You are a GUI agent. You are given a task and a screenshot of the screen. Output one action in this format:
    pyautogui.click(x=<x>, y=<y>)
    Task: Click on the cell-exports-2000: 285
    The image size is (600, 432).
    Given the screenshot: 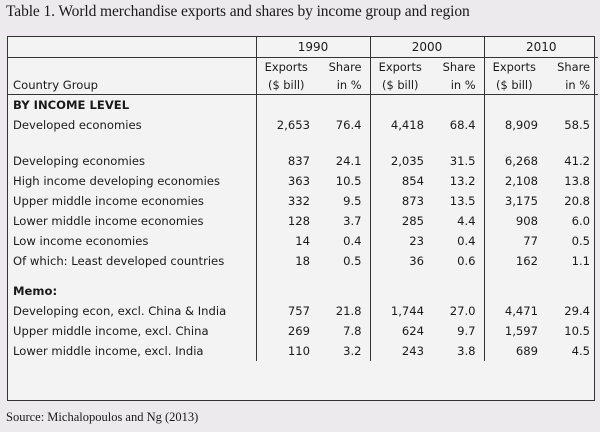 What is the action you would take?
    pyautogui.click(x=400, y=221)
    